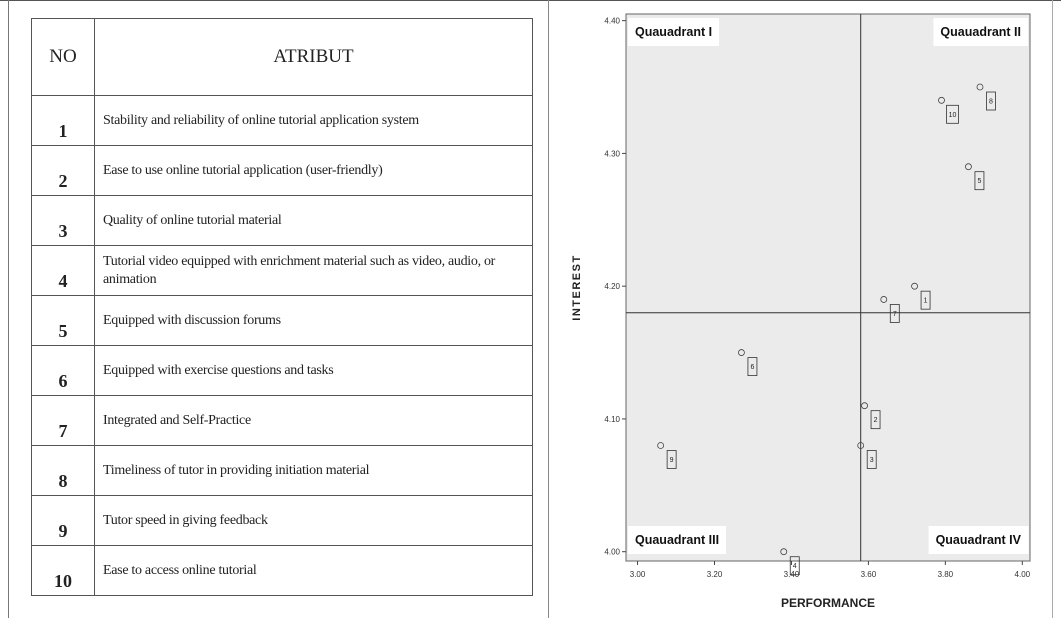 This screenshot has height=618, width=1061. What do you see at coordinates (638, 574) in the screenshot?
I see `x-tick-label: 3.00` at bounding box center [638, 574].